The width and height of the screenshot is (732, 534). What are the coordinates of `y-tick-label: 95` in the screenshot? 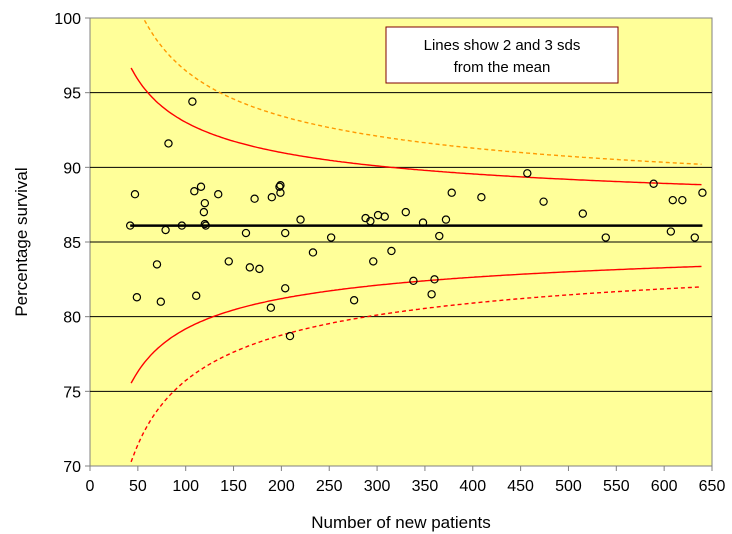 It's located at (72, 94).